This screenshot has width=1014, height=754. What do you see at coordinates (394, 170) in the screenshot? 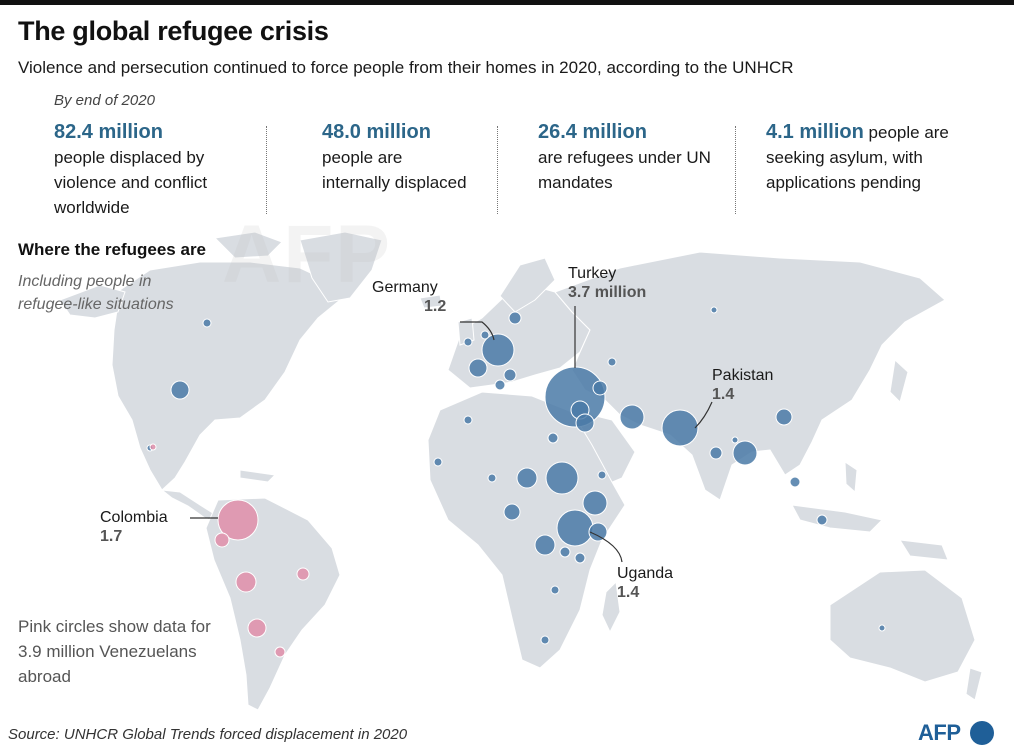
I see `stat-text: people are internally displaced` at bounding box center [394, 170].